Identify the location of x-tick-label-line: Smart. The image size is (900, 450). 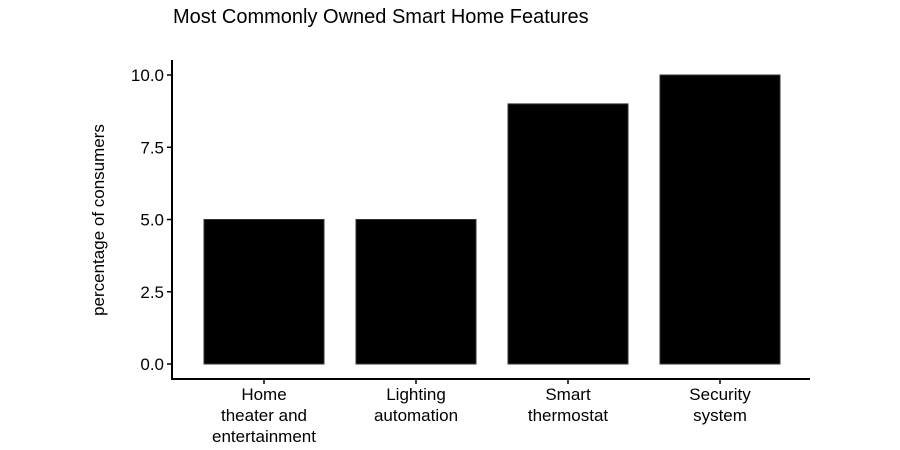
(568, 394).